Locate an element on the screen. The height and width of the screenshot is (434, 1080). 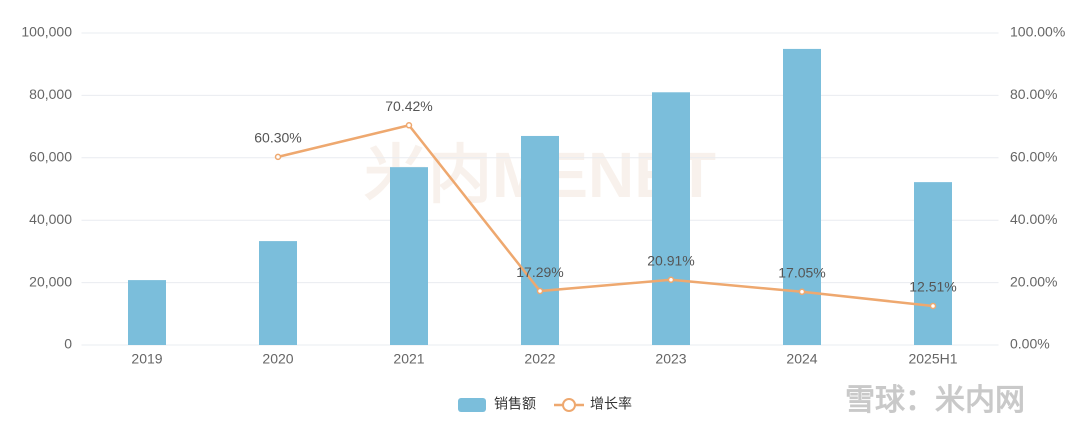
data-label: 17.05% is located at coordinates (801, 273).